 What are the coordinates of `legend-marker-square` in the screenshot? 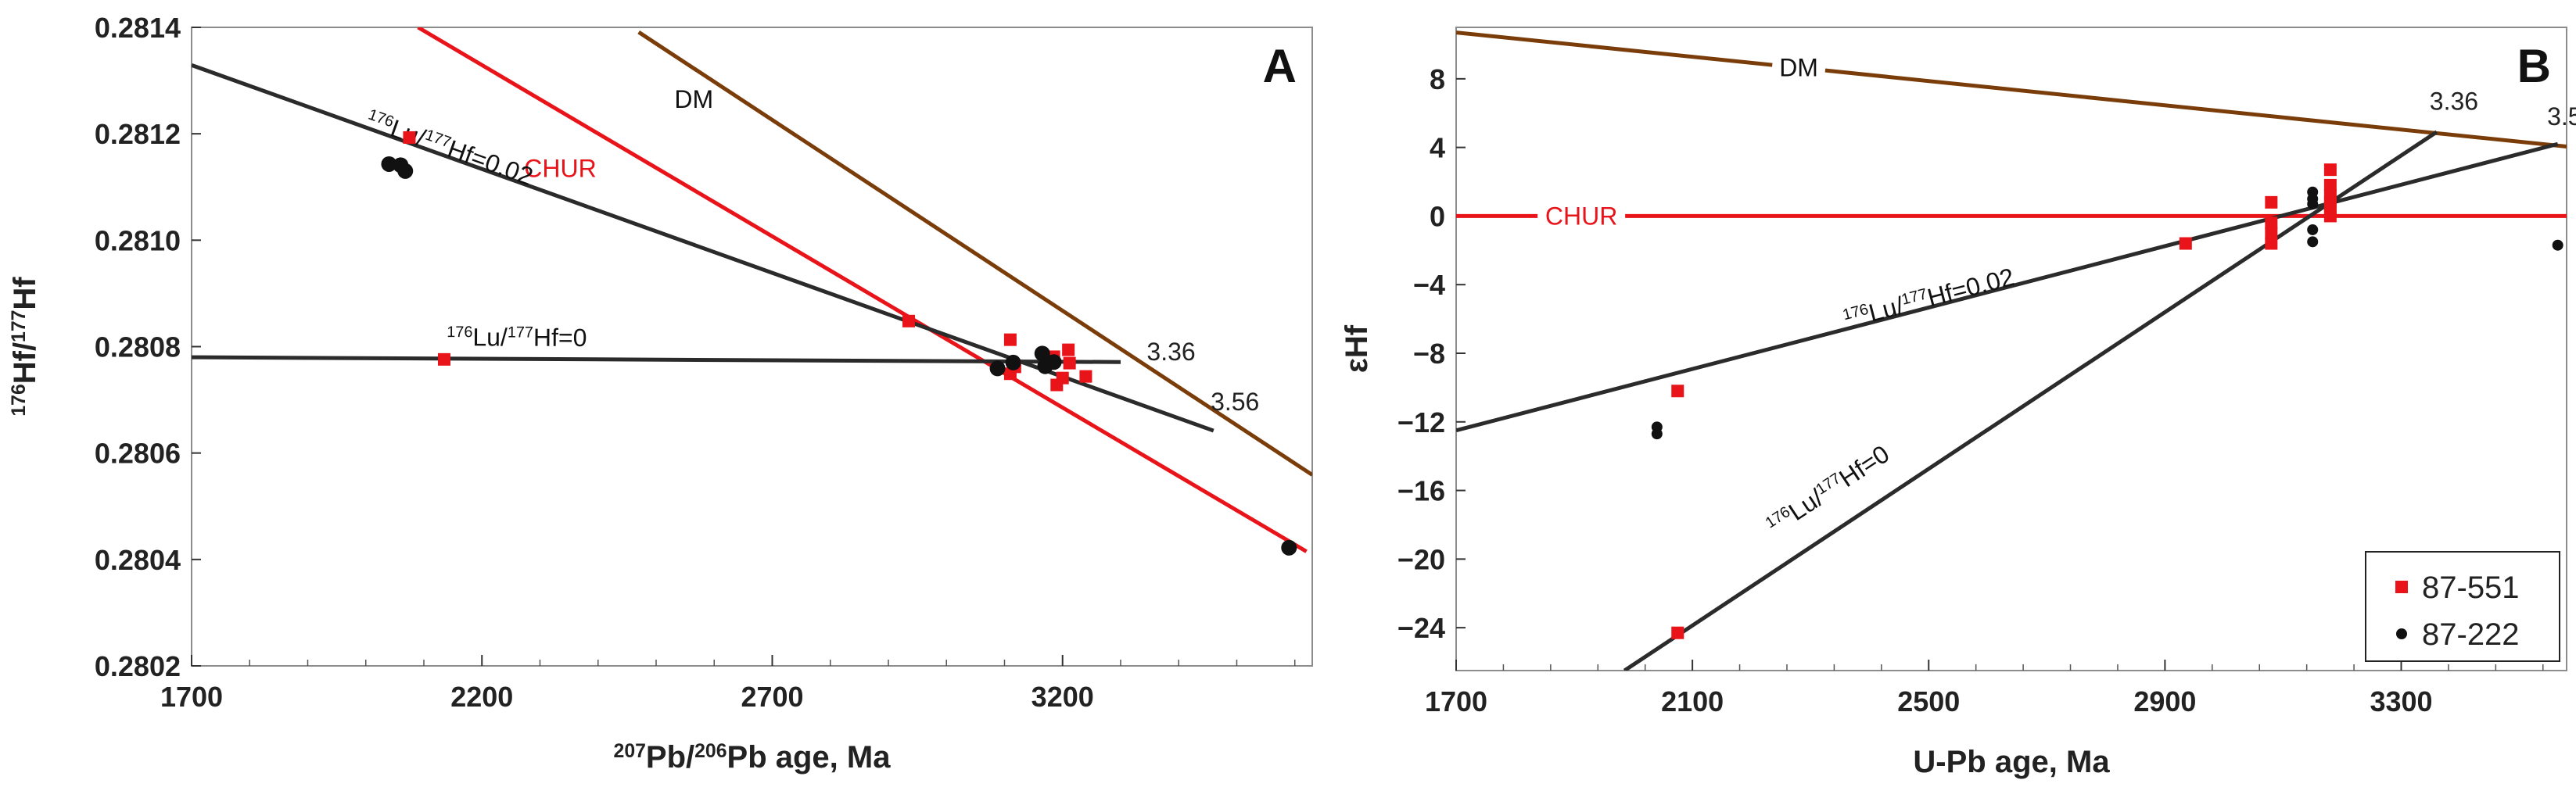 It's located at (2401, 587).